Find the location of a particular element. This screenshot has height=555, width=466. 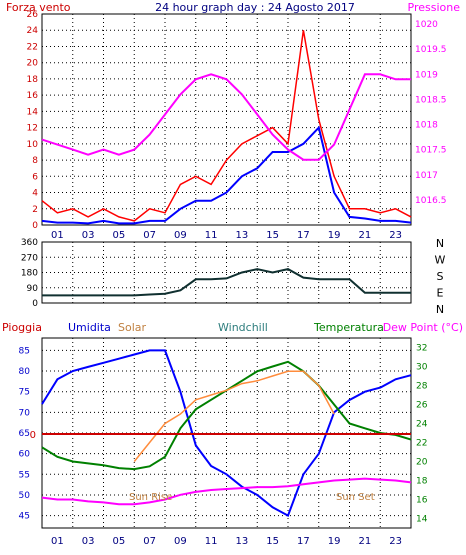

humidity-tick-label: 65 is located at coordinates (24, 434).